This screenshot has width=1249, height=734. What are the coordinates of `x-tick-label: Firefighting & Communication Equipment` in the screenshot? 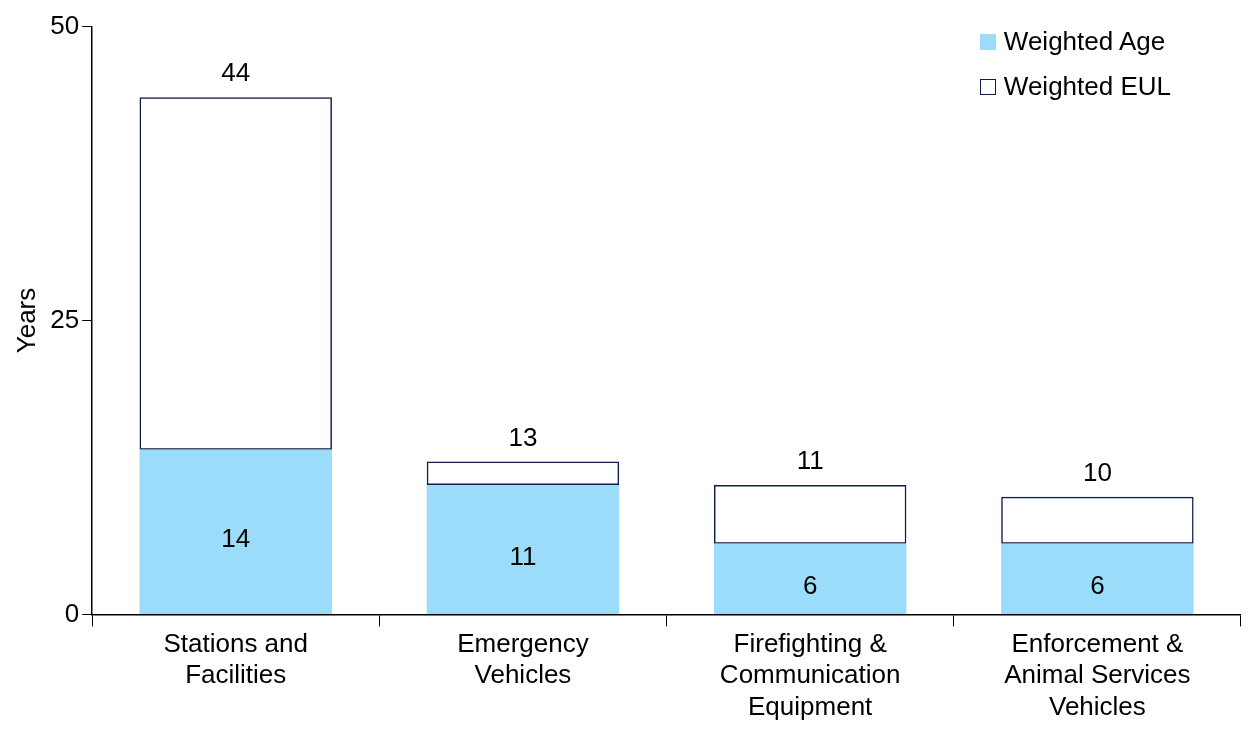 It's located at (810, 674).